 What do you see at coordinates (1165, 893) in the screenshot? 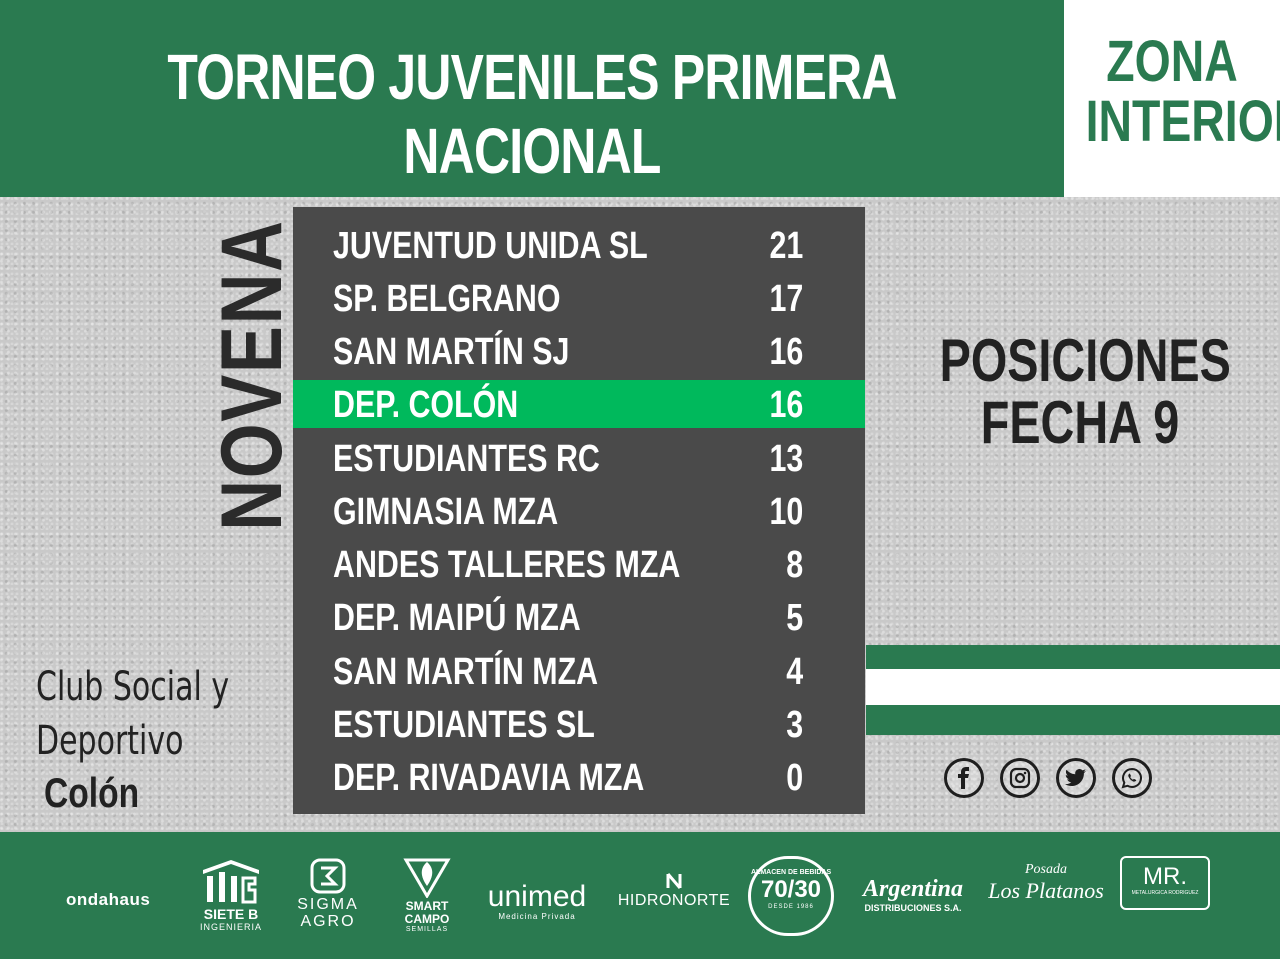
I see `sponsor-subtitle: METALURGICA RODRIGUEZ` at bounding box center [1165, 893].